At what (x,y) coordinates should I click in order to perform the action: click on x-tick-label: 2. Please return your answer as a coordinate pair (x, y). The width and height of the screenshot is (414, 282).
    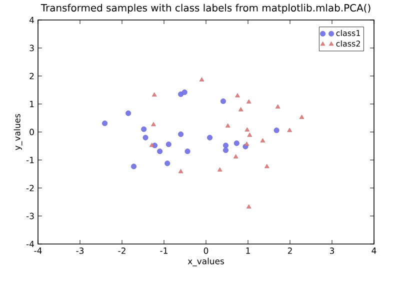
    Looking at the image, I should click on (290, 251).